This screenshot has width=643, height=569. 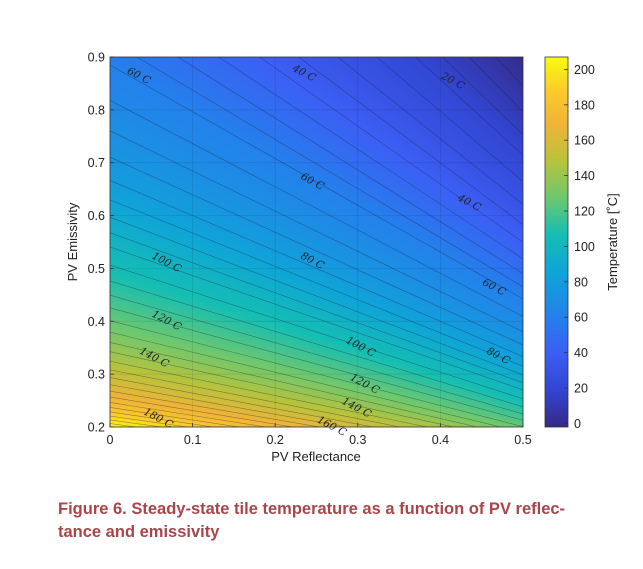 I want to click on x-tick-label: 0.5, so click(x=522, y=440).